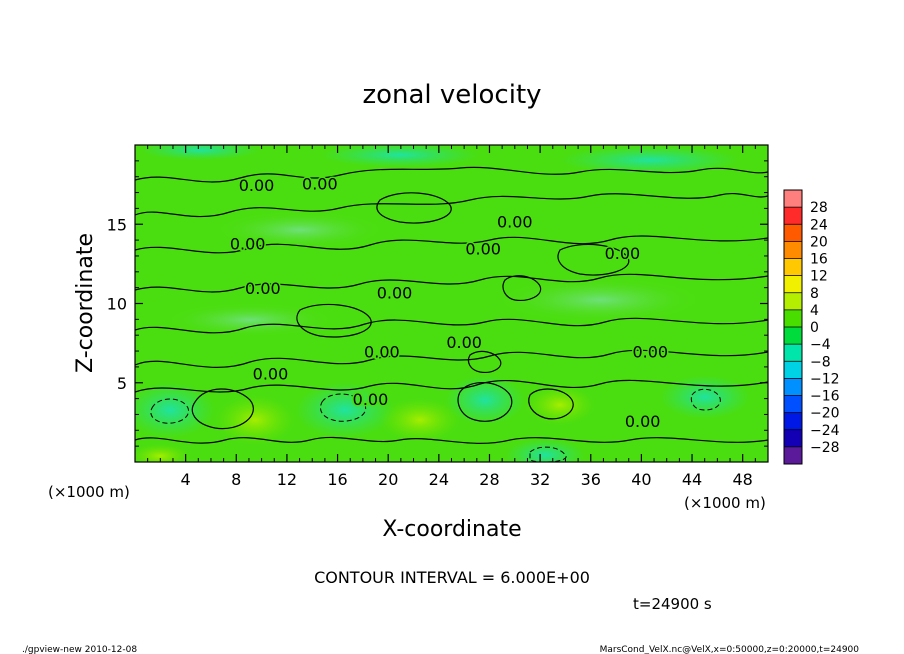 This screenshot has width=904, height=654. What do you see at coordinates (540, 479) in the screenshot?
I see `x-tick-label: 32` at bounding box center [540, 479].